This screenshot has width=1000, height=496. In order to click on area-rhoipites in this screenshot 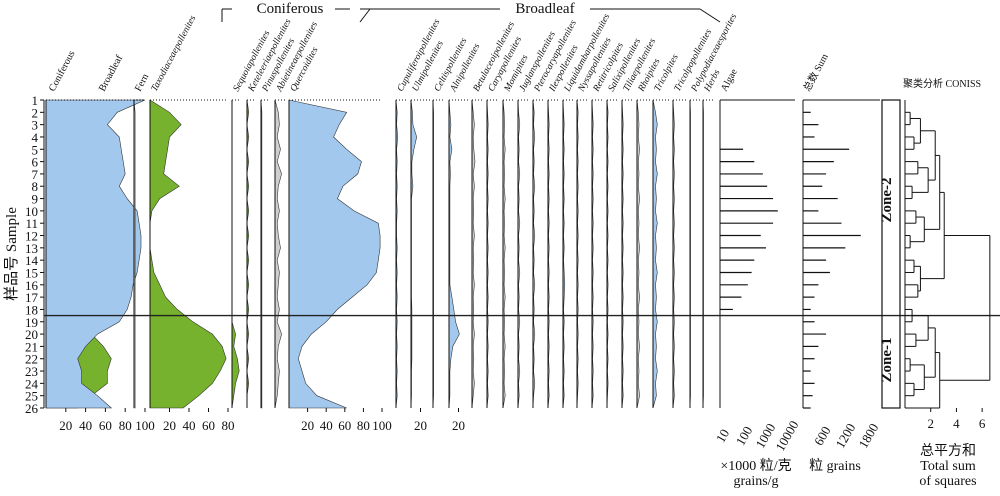, I will do `click(638, 254)`.